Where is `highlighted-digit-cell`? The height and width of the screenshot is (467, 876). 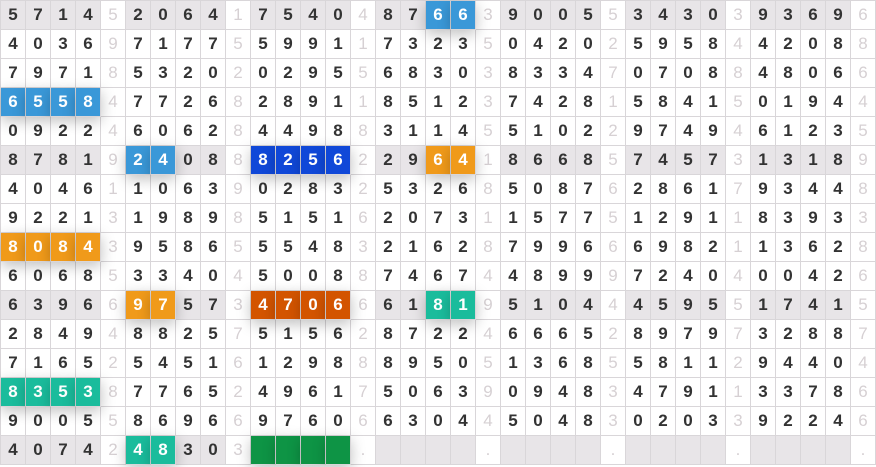 highlighted-digit-cell is located at coordinates (338, 450).